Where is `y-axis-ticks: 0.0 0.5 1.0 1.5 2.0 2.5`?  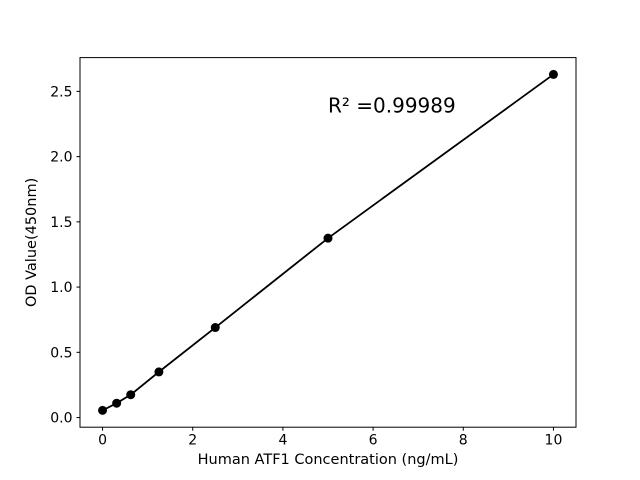 y-axis-ticks: 0.0 0.5 1.0 1.5 2.0 2.5 is located at coordinates (65, 255).